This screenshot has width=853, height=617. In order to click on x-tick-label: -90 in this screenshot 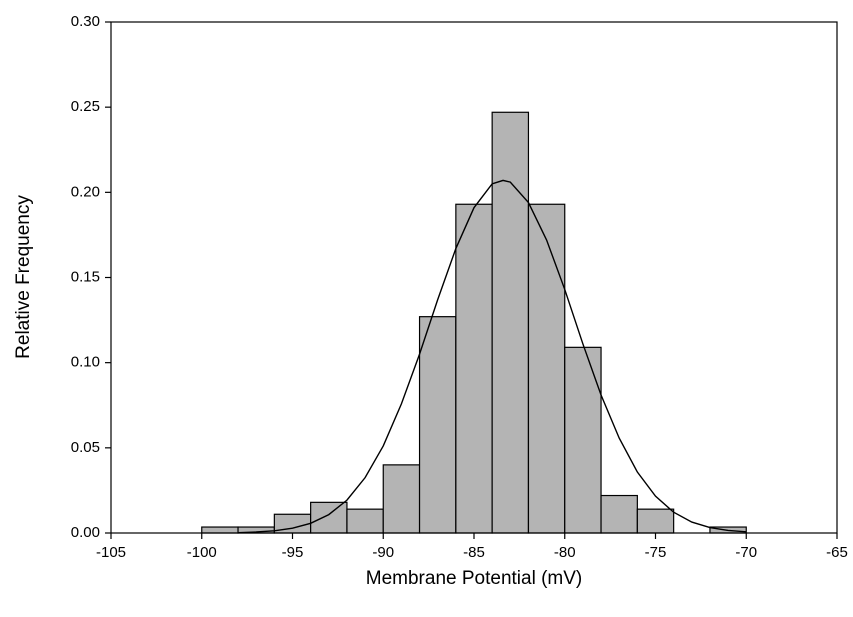, I will do `click(383, 552)`.